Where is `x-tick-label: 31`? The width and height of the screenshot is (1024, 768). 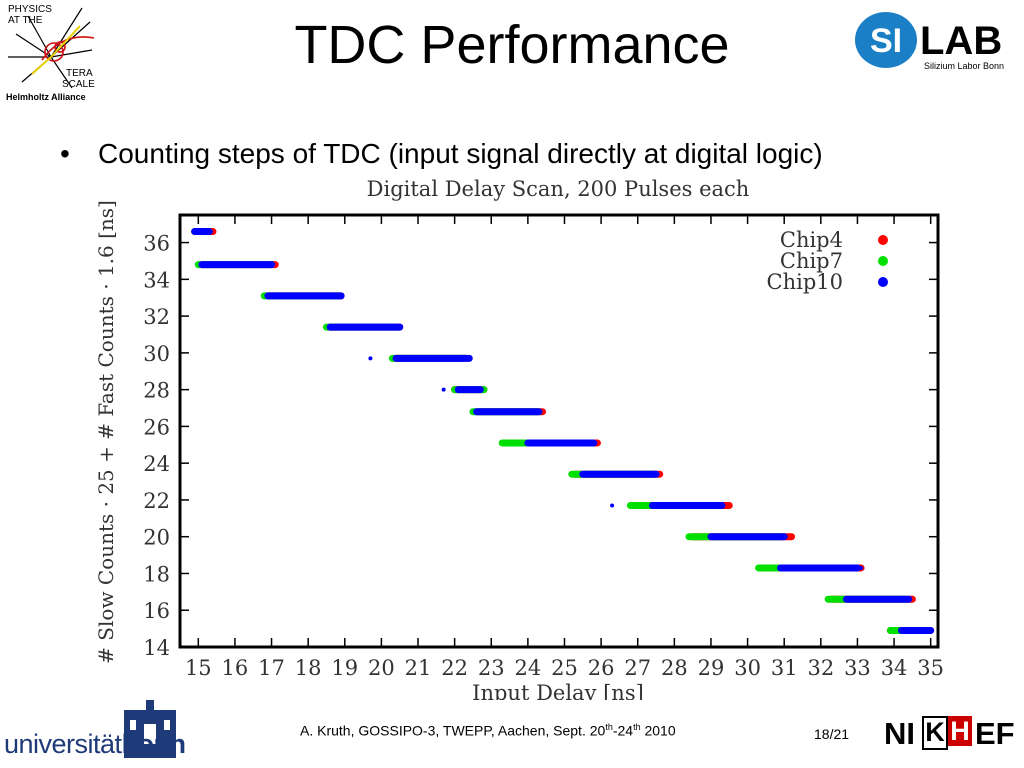
x-tick-label: 31 is located at coordinates (784, 668).